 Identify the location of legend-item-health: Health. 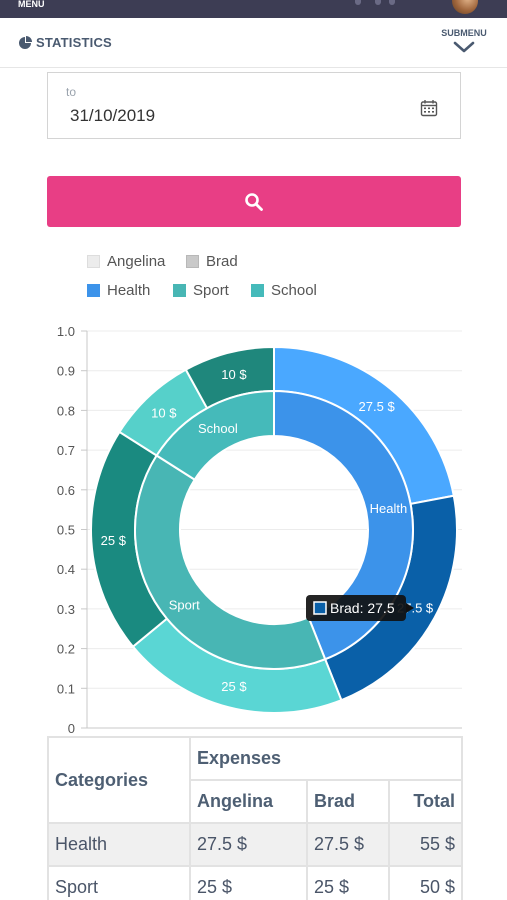
(118, 290).